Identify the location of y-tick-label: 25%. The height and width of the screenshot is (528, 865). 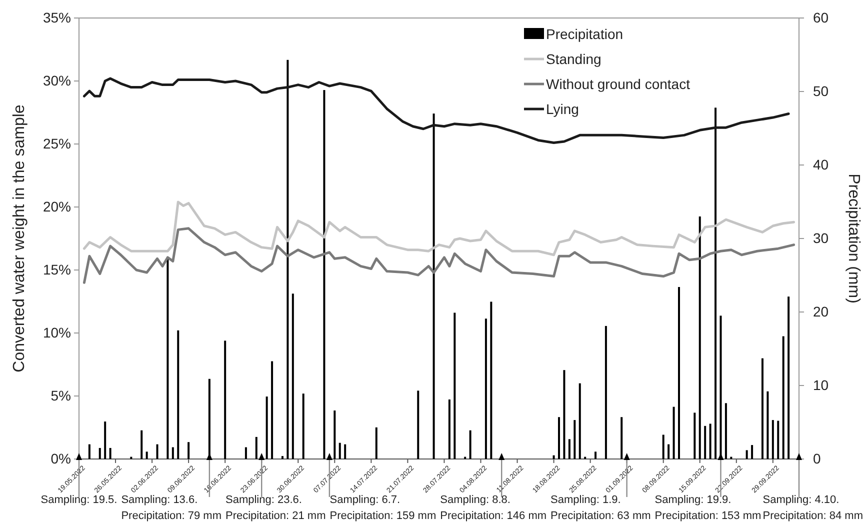
(56, 143).